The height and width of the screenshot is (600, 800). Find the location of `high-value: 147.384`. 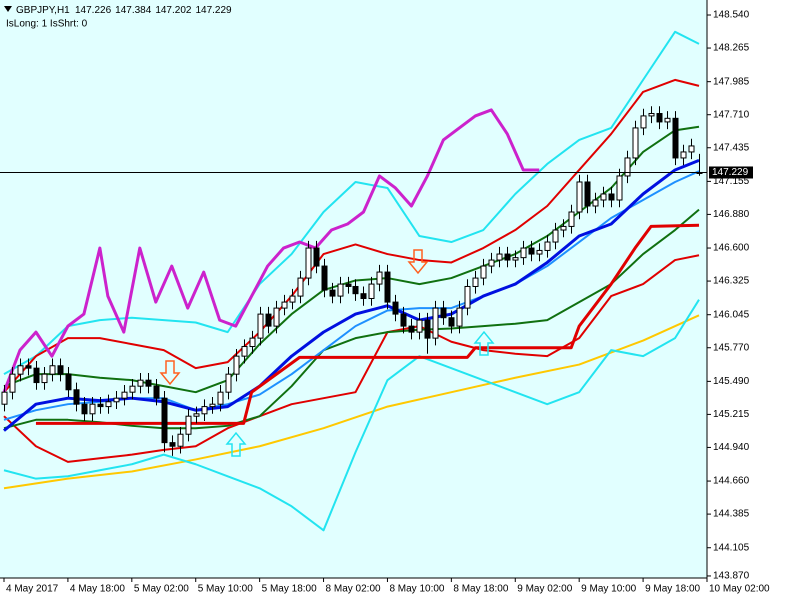

high-value: 147.384 is located at coordinates (133, 10).